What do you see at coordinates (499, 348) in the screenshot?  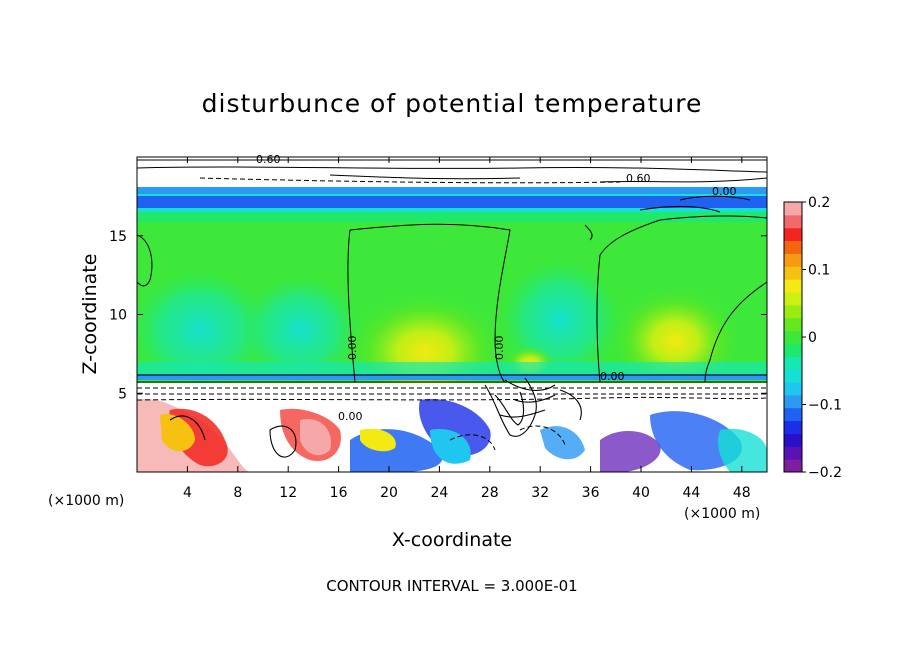 I see `contour-label-7: 0.00` at bounding box center [499, 348].